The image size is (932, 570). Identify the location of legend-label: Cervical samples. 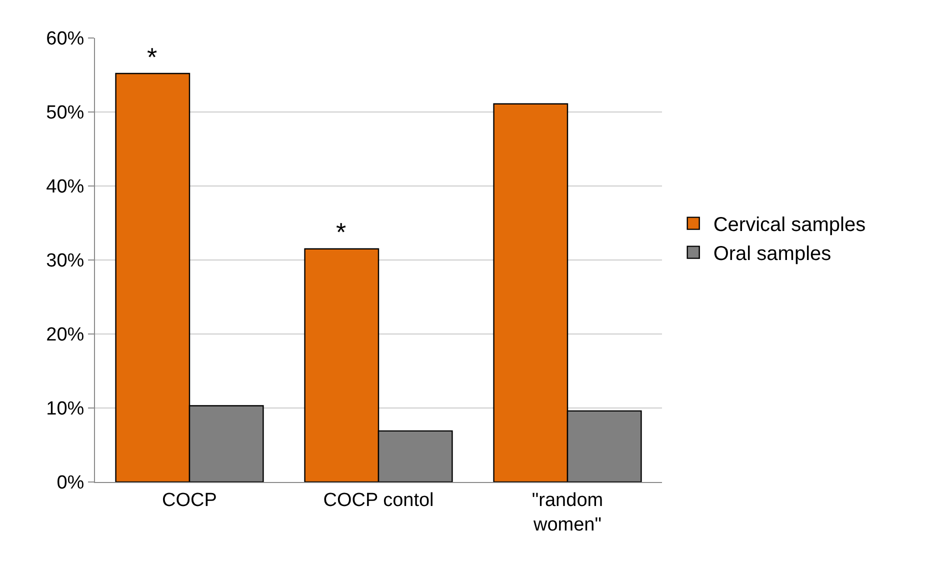
(789, 225).